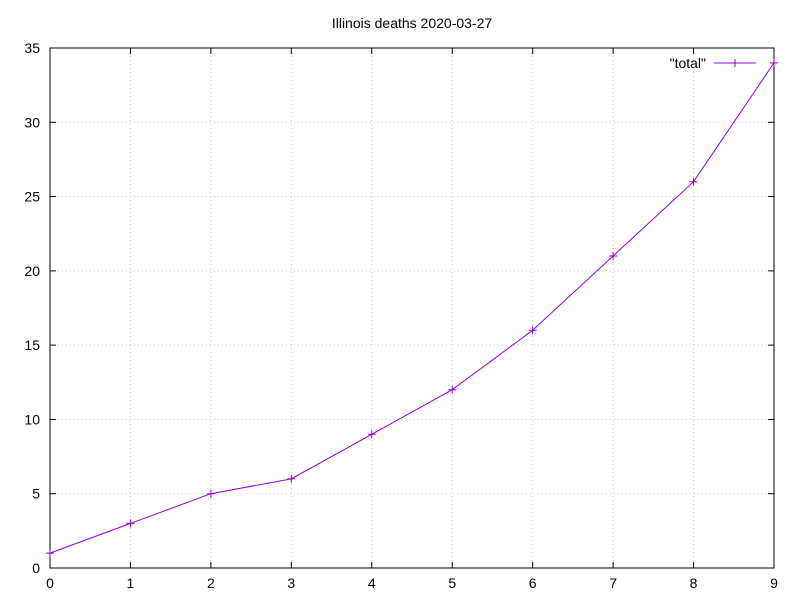 The height and width of the screenshot is (600, 800). I want to click on x-tick-label: 7, so click(613, 583).